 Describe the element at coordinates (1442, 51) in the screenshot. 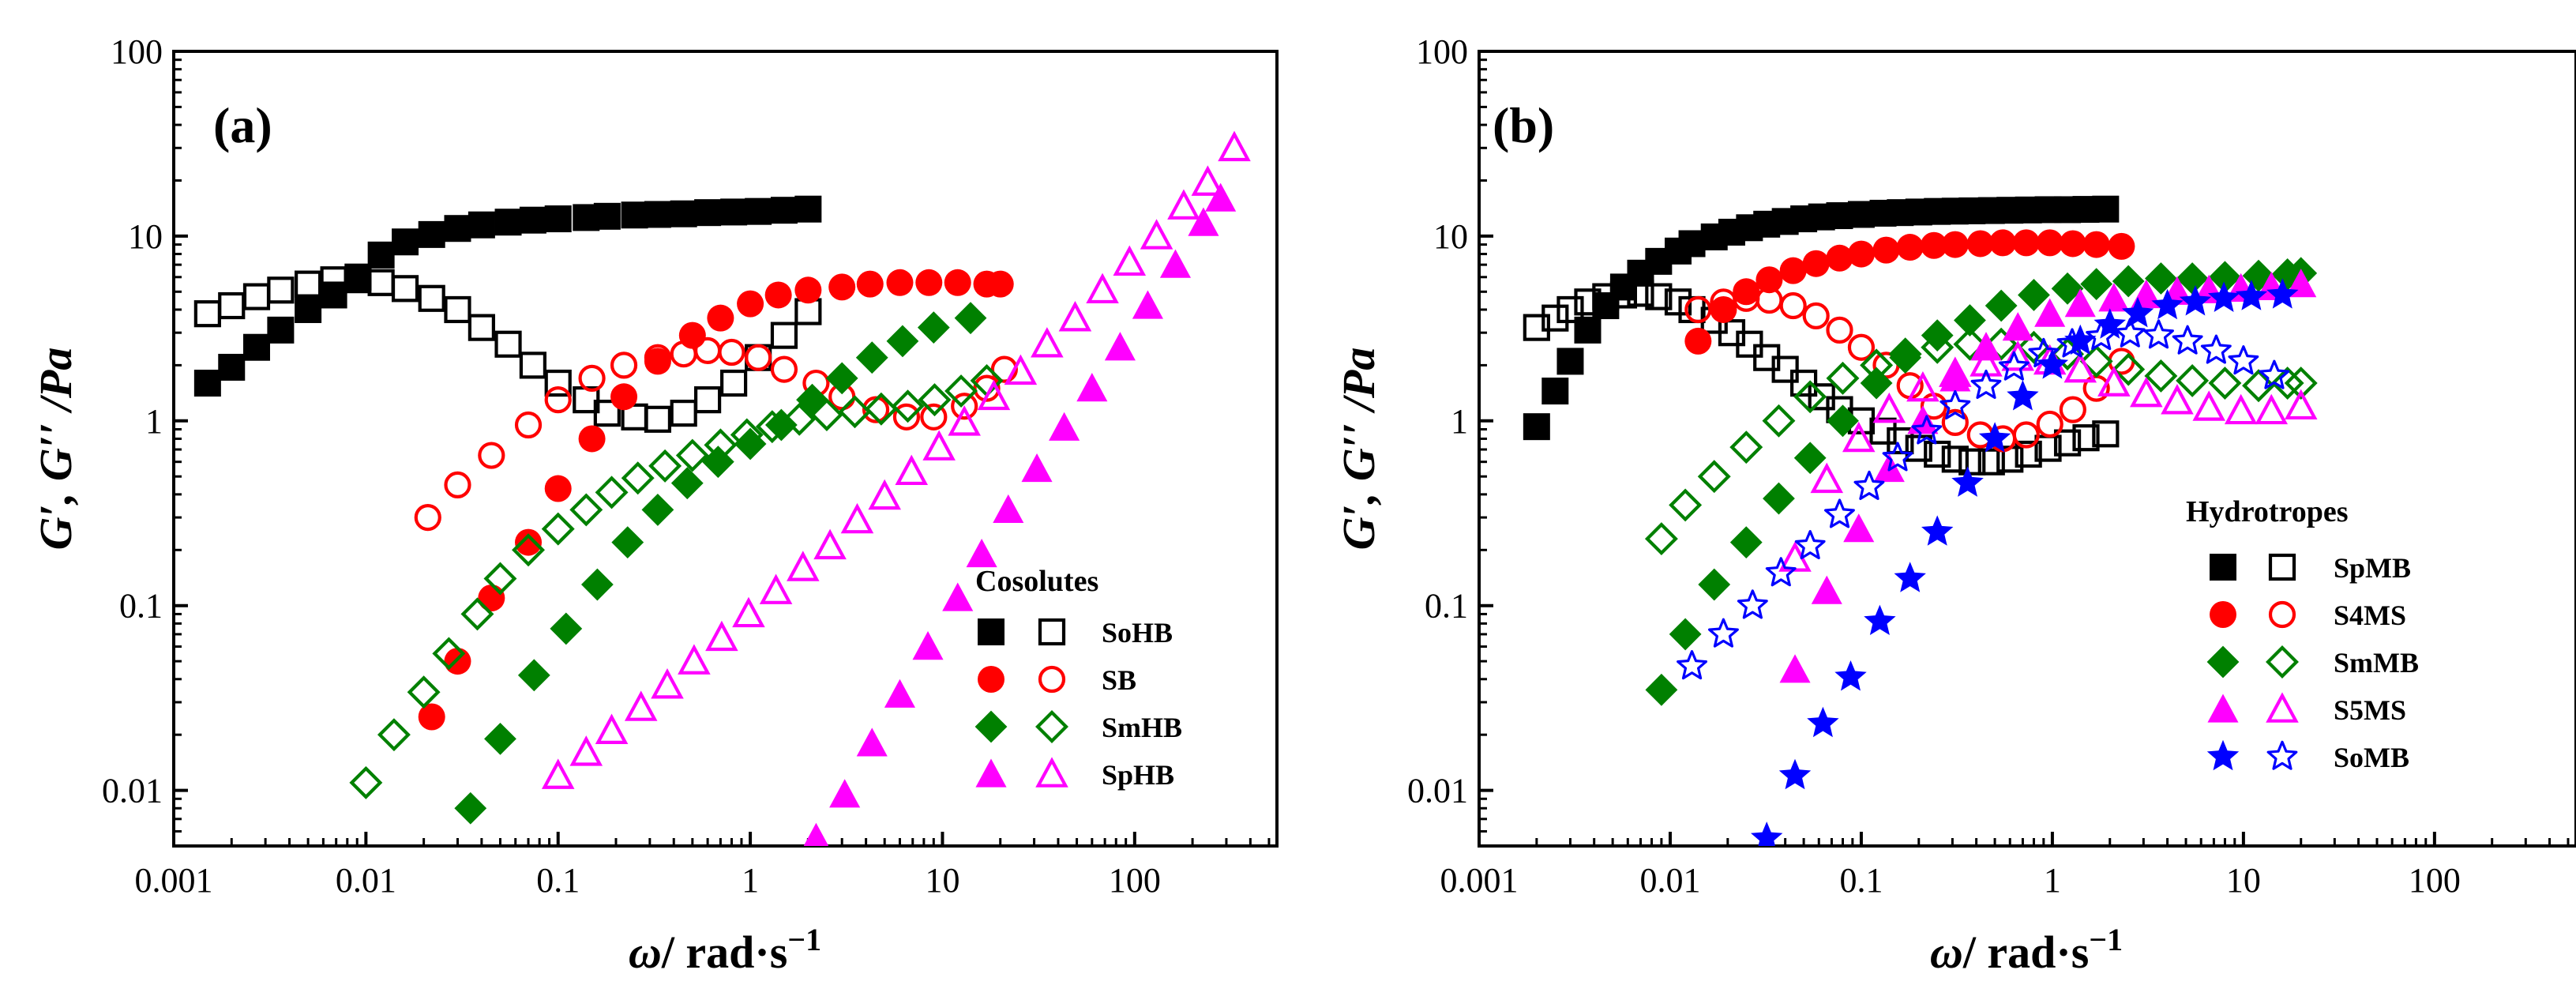

I see `y-tick-label: 100` at that location.